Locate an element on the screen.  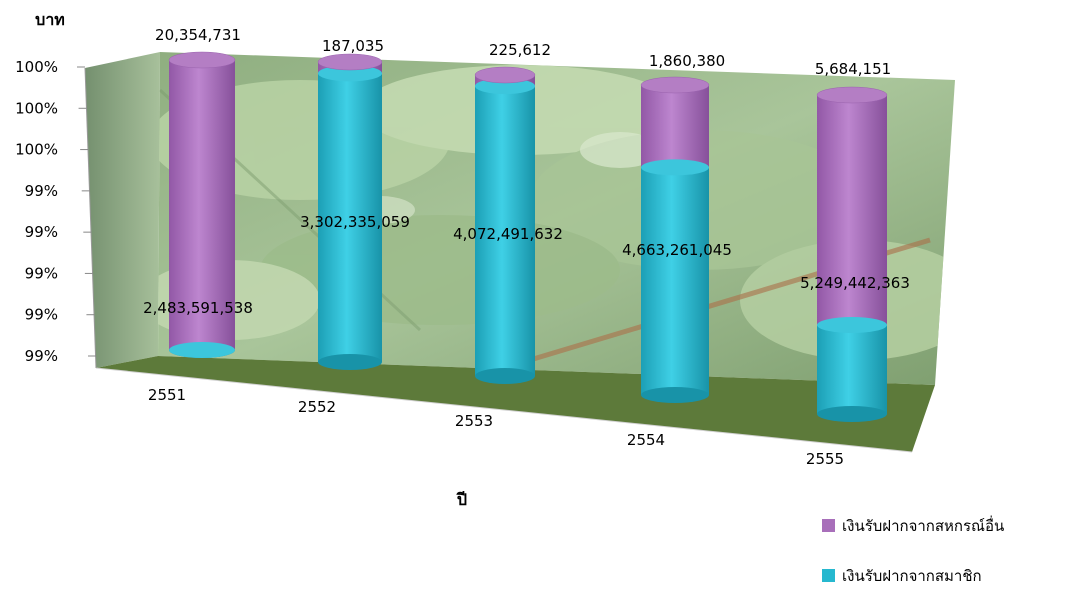
x-axis: 2551 2552 2553 2554 2555 is located at coordinates (496, 427).